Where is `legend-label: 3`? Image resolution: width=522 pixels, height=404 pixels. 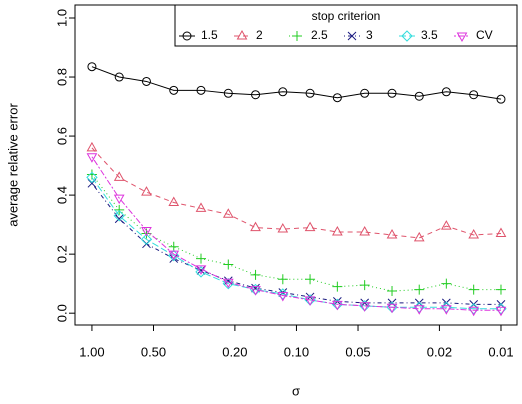
legend-label: 3 is located at coordinates (369, 35).